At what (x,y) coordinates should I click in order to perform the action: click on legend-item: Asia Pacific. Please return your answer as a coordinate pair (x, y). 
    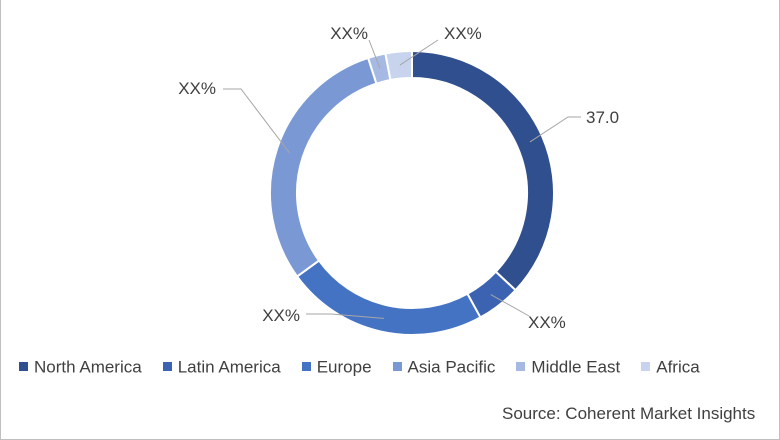
    Looking at the image, I should click on (444, 367).